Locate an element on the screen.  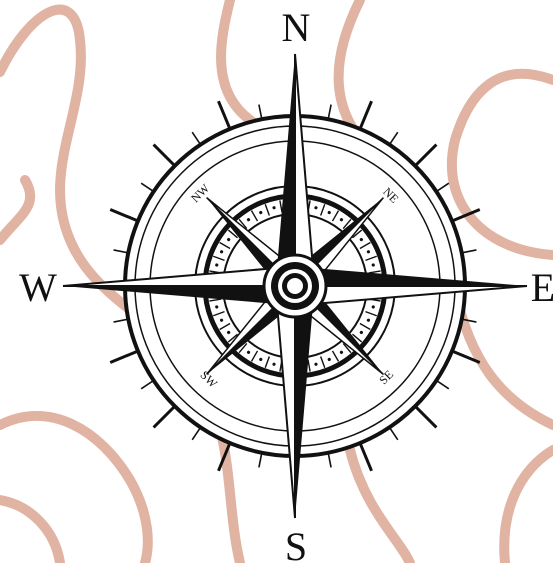
label-west: W is located at coordinates (38, 287).